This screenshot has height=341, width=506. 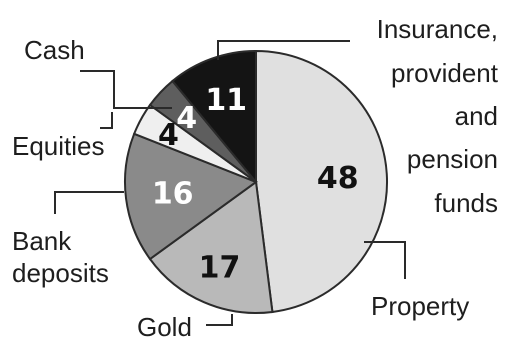 What do you see at coordinates (220, 267) in the screenshot?
I see `slice-value-gold: 17` at bounding box center [220, 267].